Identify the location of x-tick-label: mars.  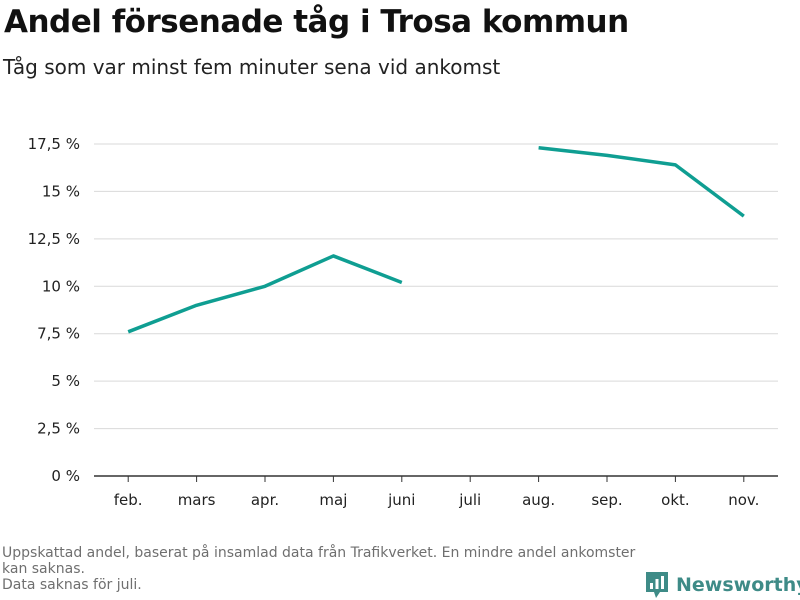
(197, 500).